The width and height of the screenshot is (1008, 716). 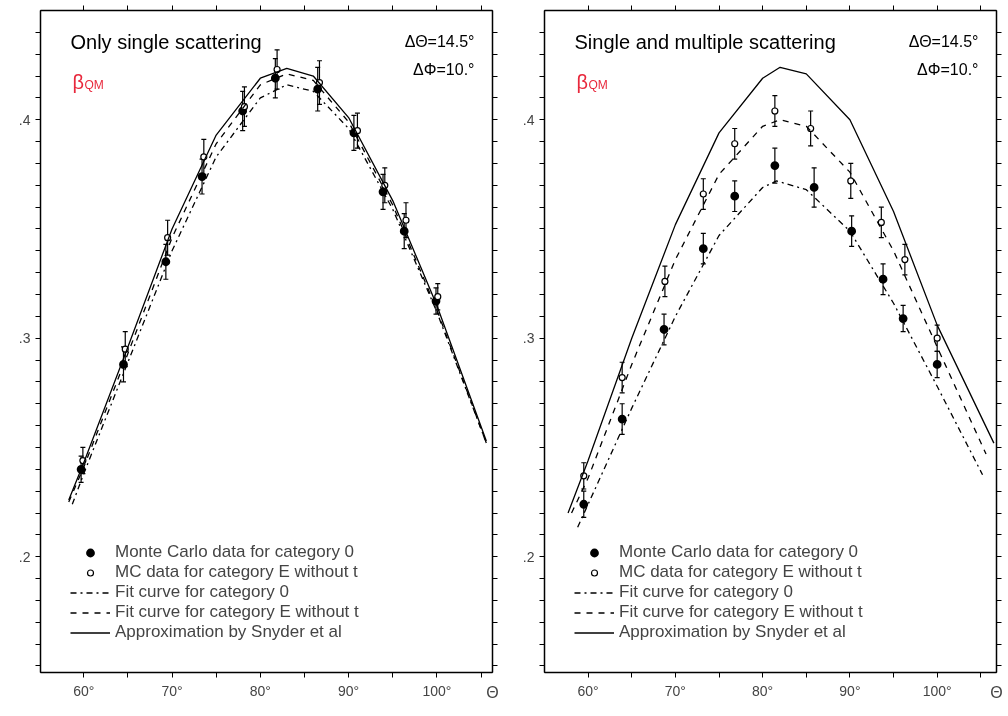 What do you see at coordinates (705, 41) in the screenshot?
I see `text: Single and multiple scattering` at bounding box center [705, 41].